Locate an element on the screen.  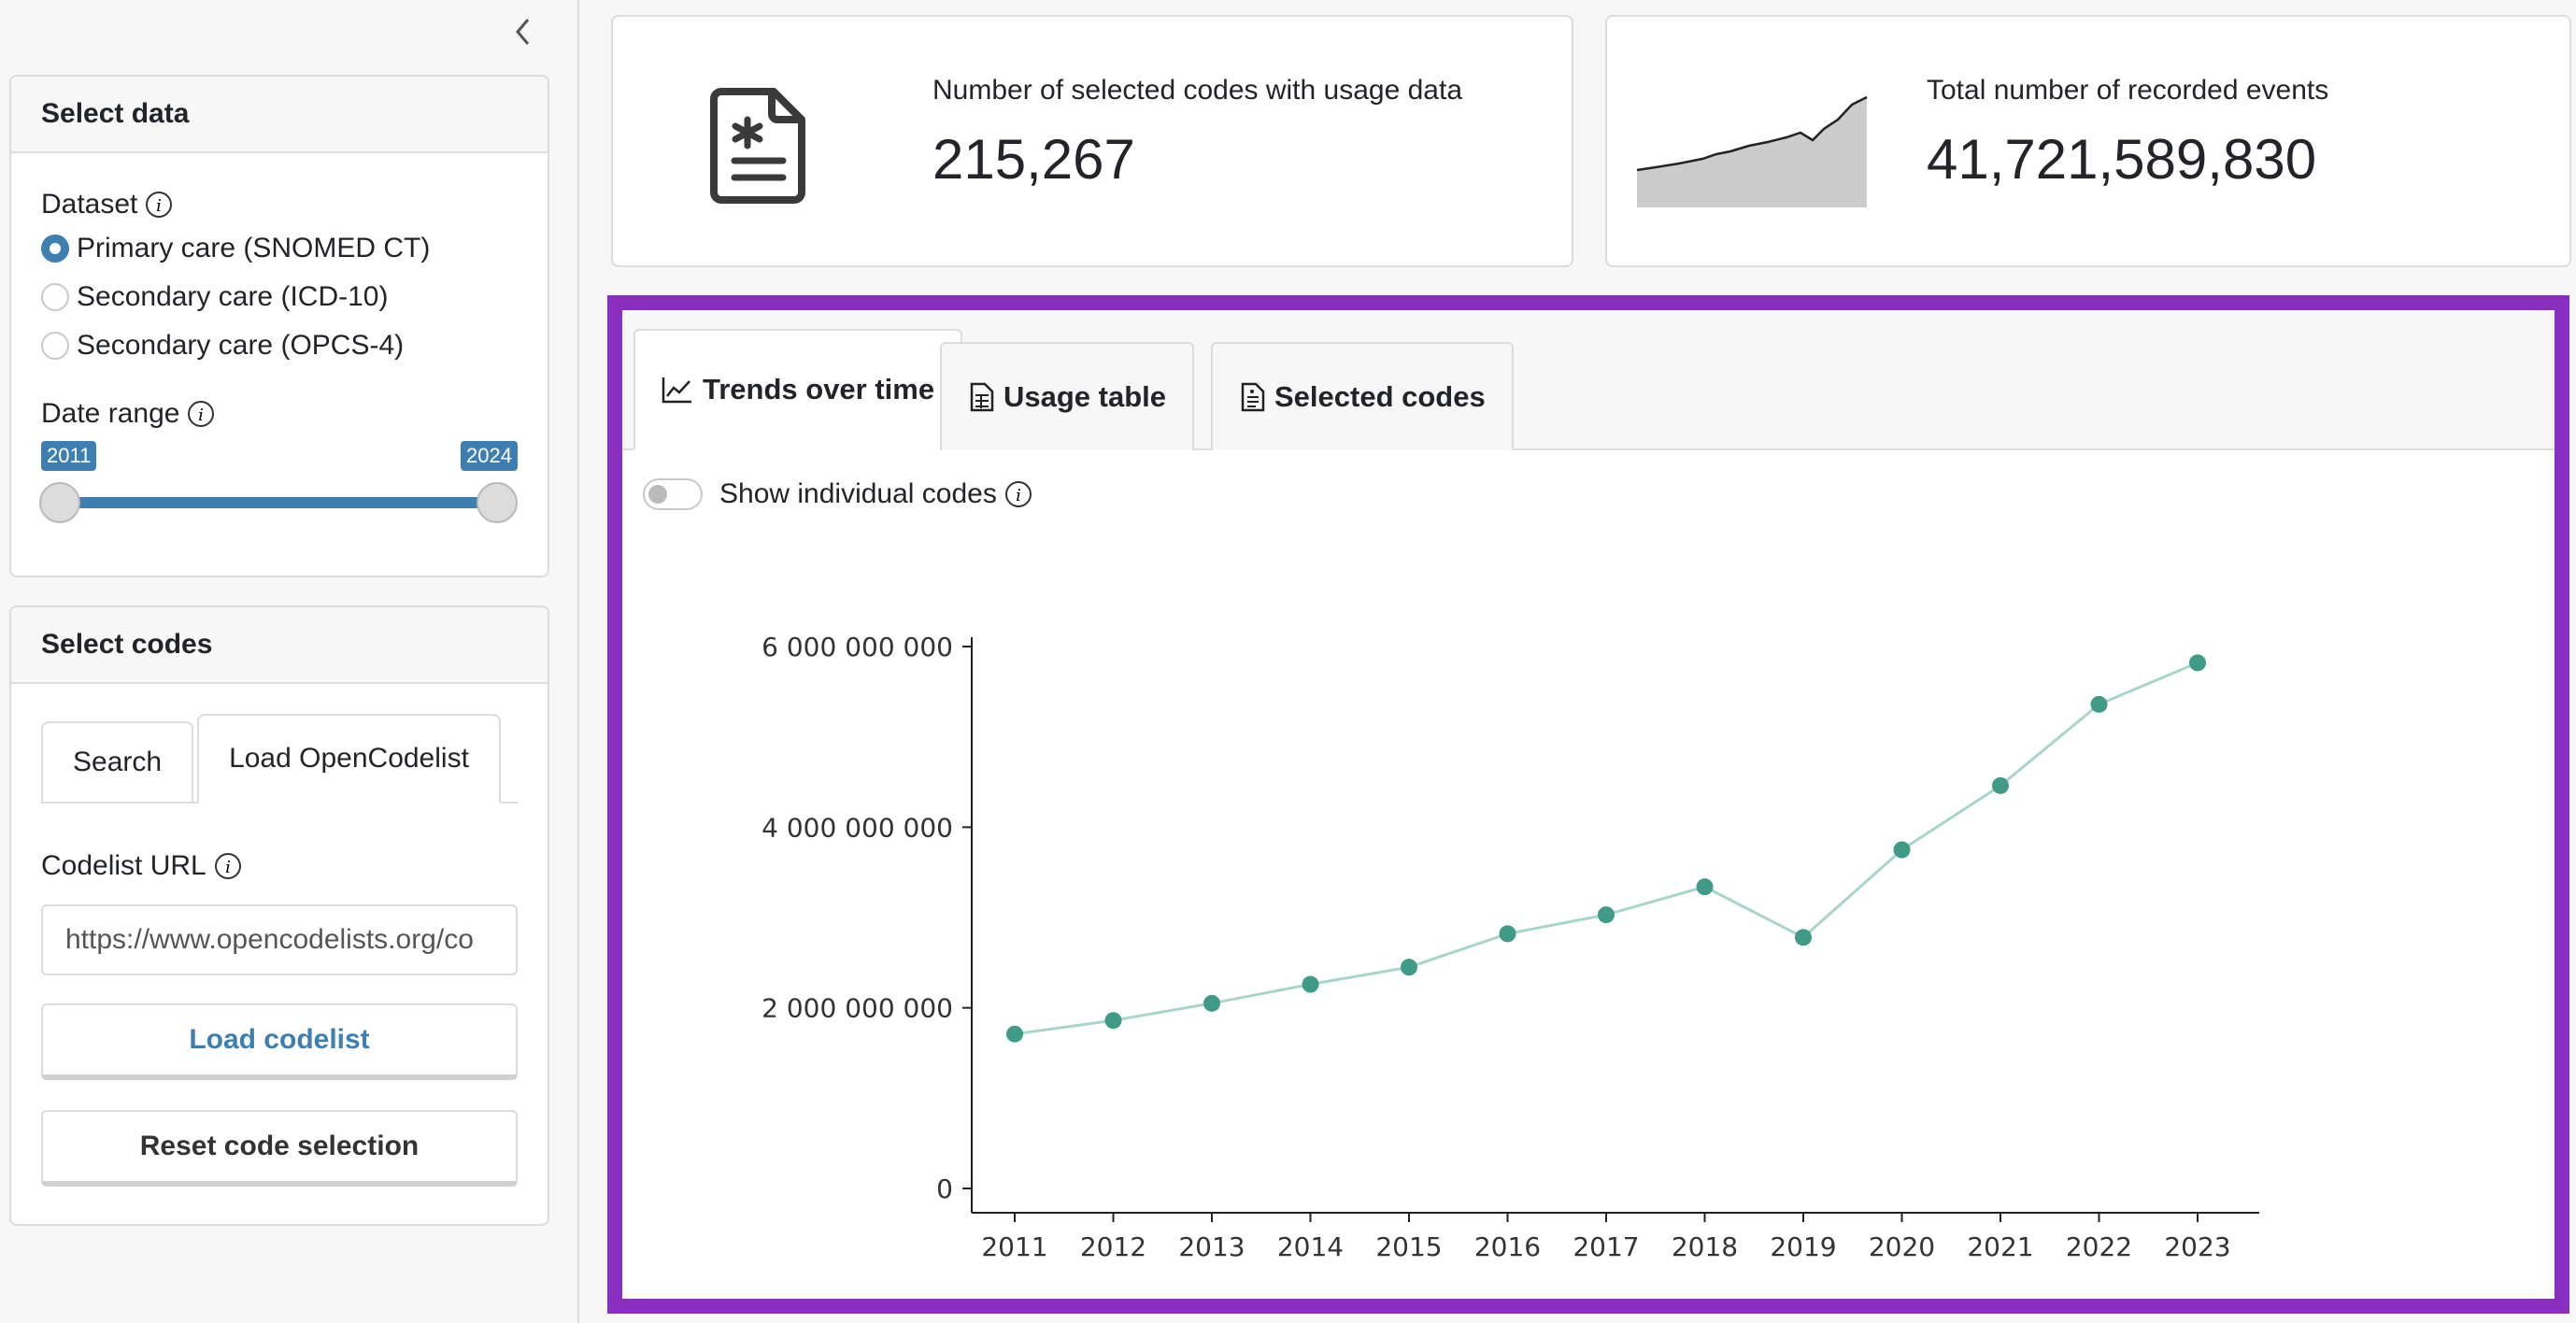
x-tick-label: 2015 is located at coordinates (1409, 1246).